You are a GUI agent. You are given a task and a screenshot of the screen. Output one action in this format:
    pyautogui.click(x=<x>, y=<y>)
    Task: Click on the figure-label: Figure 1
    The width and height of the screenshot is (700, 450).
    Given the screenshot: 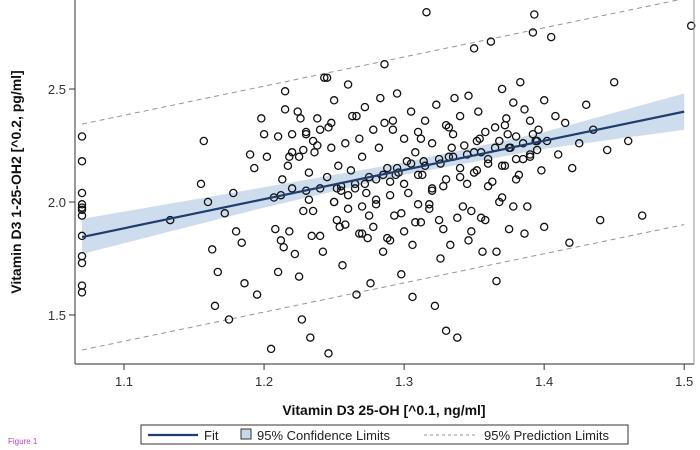 What is the action you would take?
    pyautogui.click(x=23, y=441)
    